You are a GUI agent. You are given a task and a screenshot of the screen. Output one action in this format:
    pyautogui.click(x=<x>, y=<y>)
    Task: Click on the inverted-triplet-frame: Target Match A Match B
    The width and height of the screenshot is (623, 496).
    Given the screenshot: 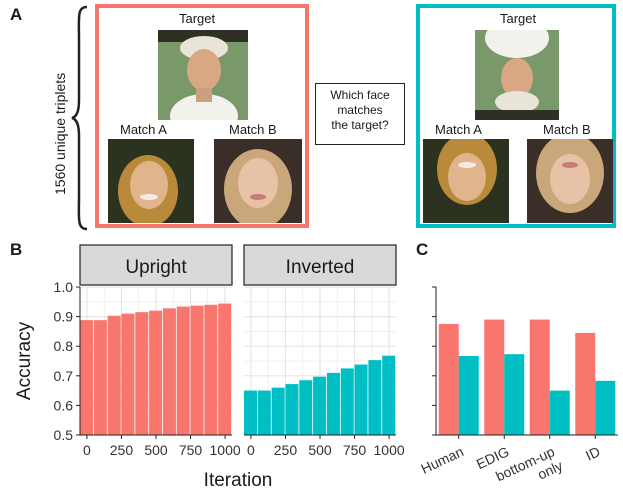 What is the action you would take?
    pyautogui.click(x=516, y=116)
    